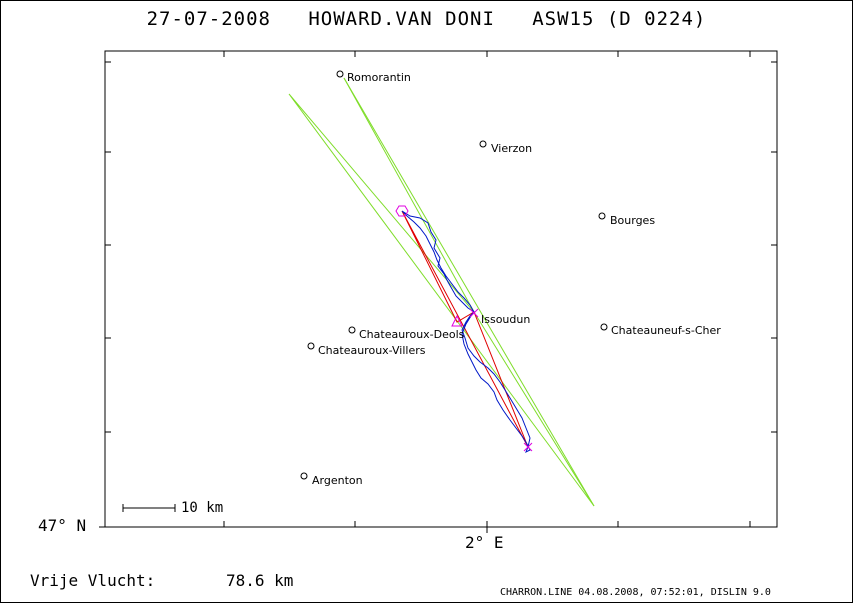 The image size is (853, 603). What do you see at coordinates (340, 74) in the screenshot?
I see `romorantin-marker` at bounding box center [340, 74].